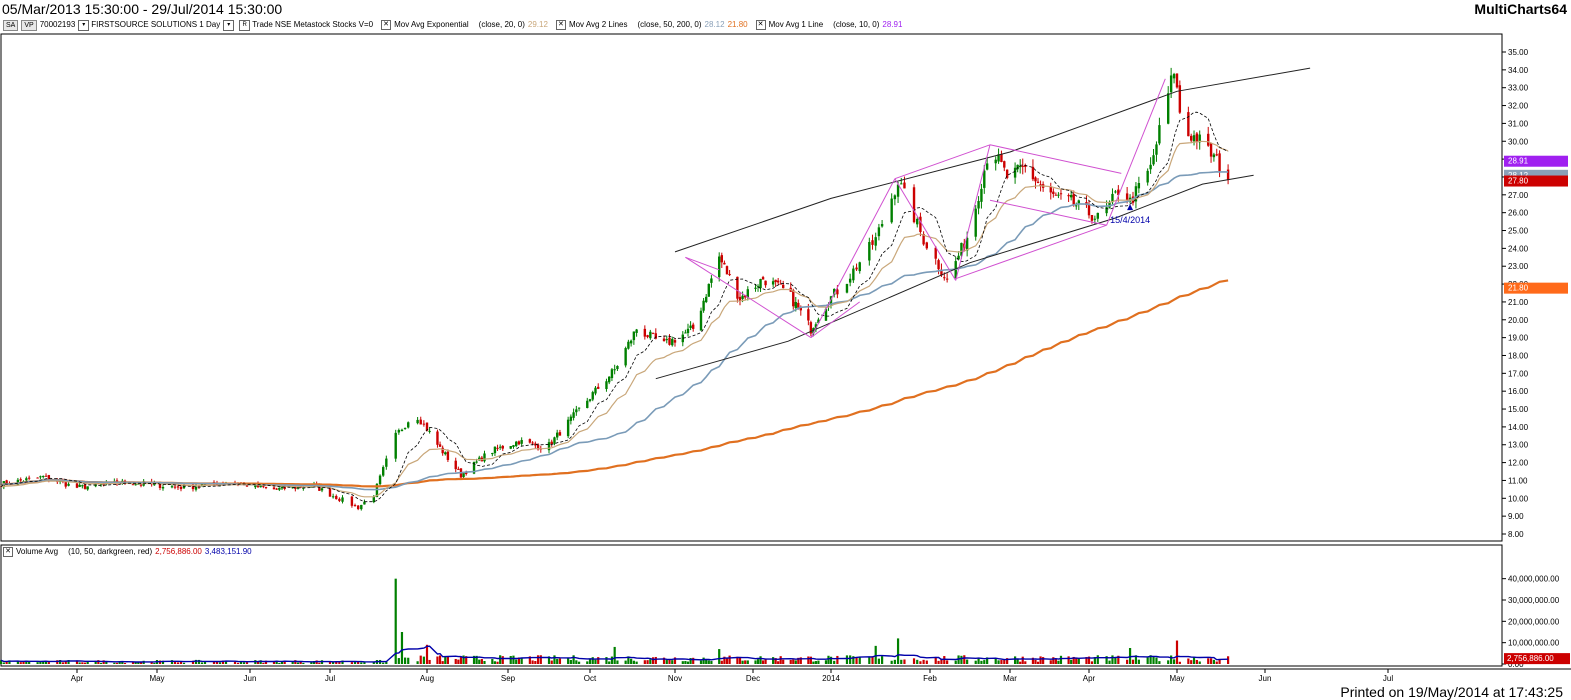 Image resolution: width=1571 pixels, height=700 pixels. Describe the element at coordinates (930, 678) in the screenshot. I see `time-tick-label: Feb` at that location.